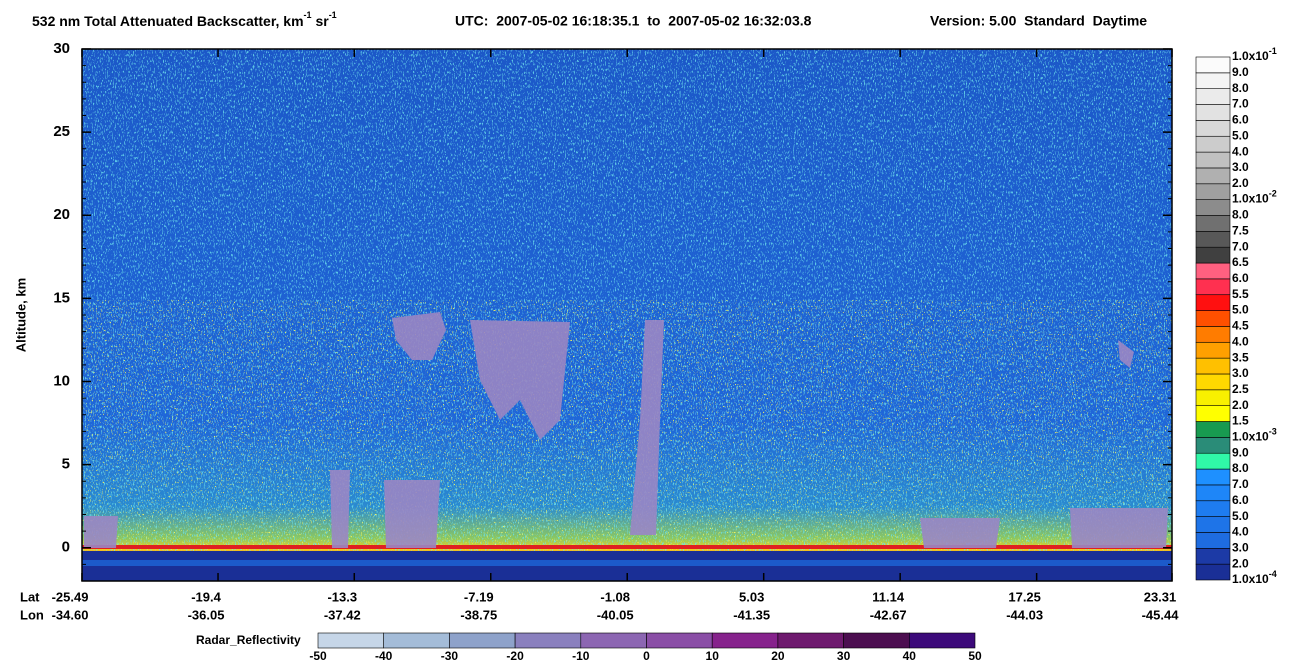 Image resolution: width=1300 pixels, height=667 pixels. What do you see at coordinates (61, 214) in the screenshot?
I see `y-tick-label: 20` at bounding box center [61, 214].